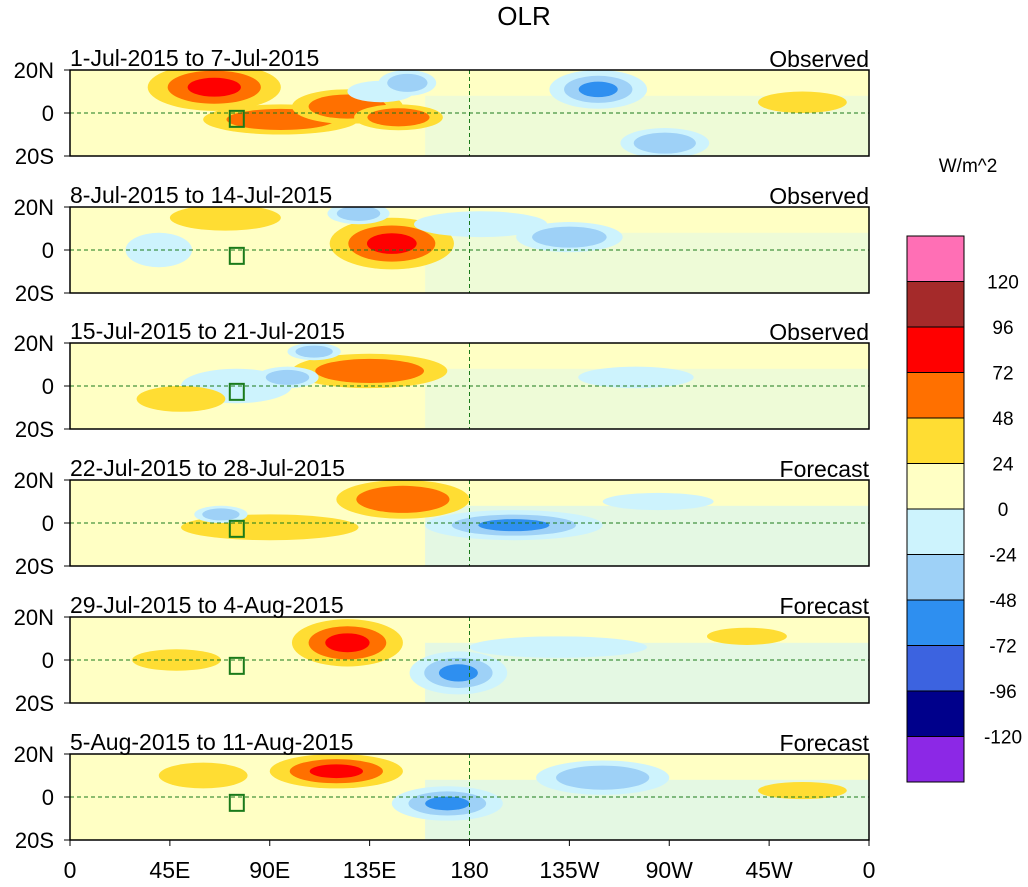  Describe the element at coordinates (769, 870) in the screenshot. I see `lon-label: 45W` at that location.